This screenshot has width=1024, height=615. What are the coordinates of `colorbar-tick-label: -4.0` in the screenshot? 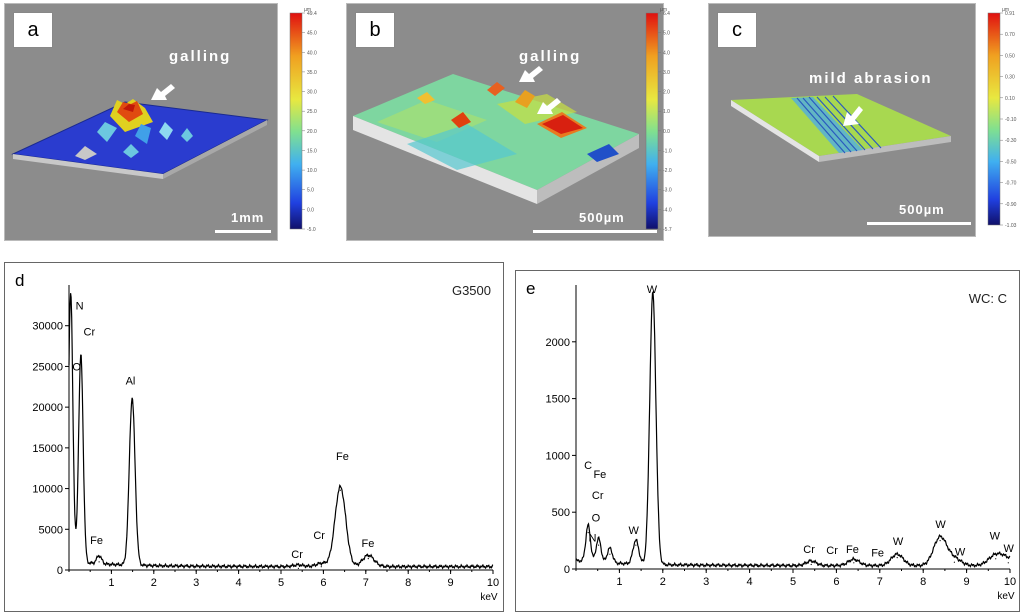 It's located at (667, 210).